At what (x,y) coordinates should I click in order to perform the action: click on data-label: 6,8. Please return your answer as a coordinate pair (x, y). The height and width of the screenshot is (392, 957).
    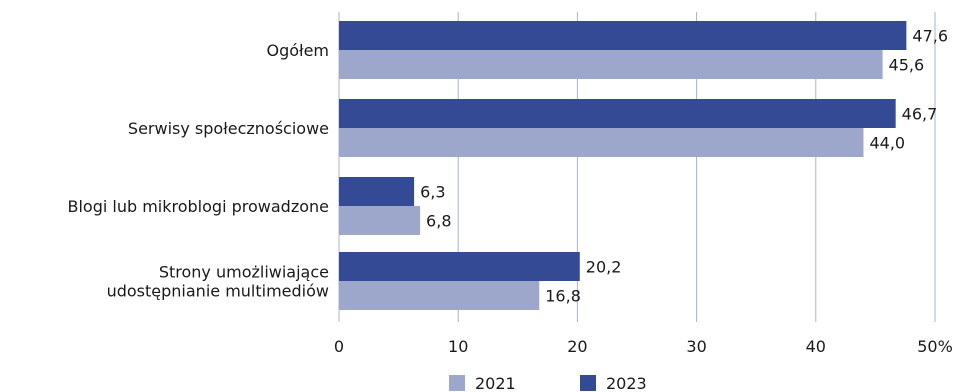
    Looking at the image, I should click on (438, 221).